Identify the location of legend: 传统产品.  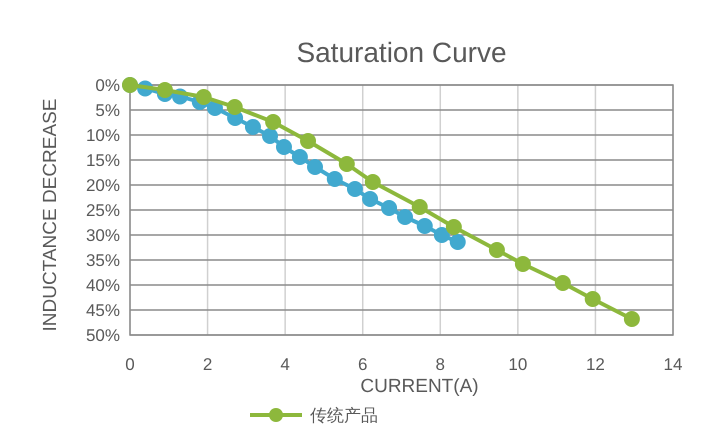
(314, 415).